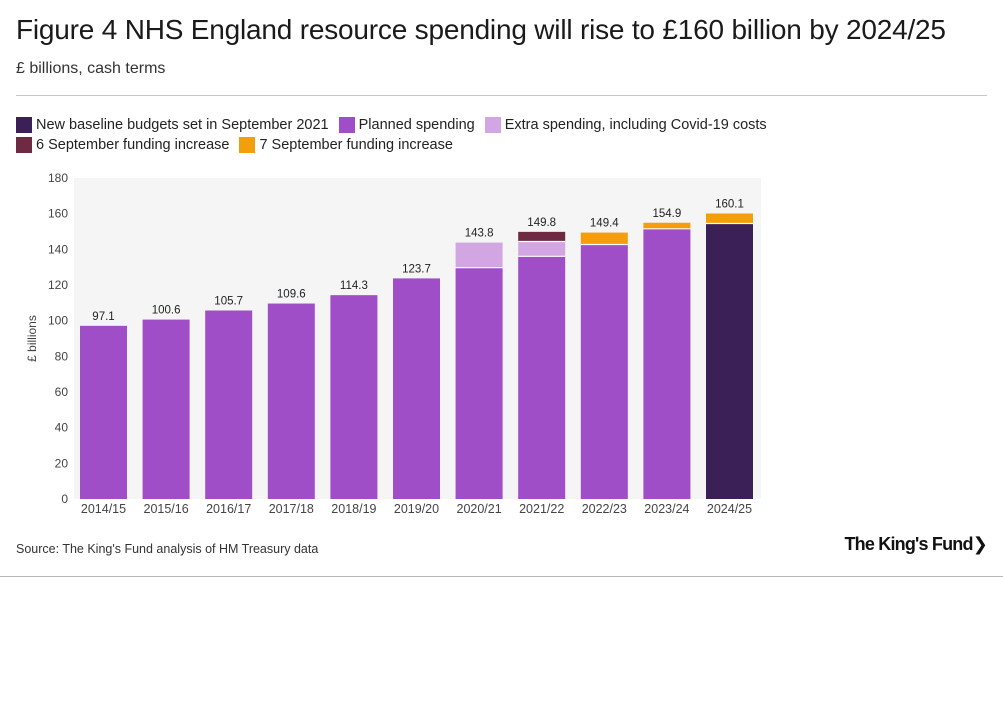 The image size is (1003, 725). Describe the element at coordinates (62, 463) in the screenshot. I see `y-tick-label: 20` at that location.